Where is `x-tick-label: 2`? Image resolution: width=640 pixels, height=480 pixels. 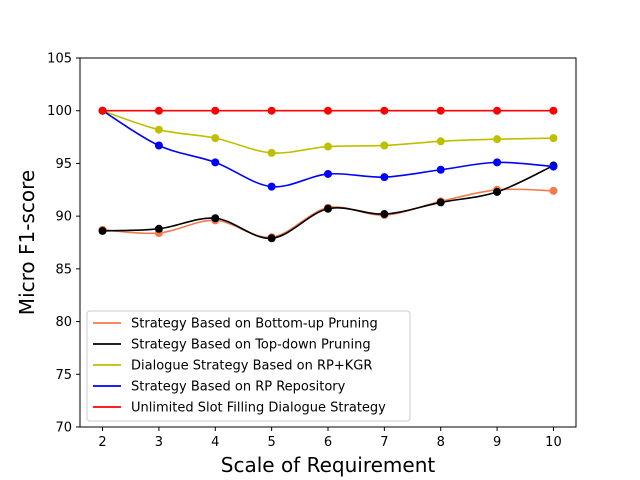 x-tick-label: 2 is located at coordinates (102, 442).